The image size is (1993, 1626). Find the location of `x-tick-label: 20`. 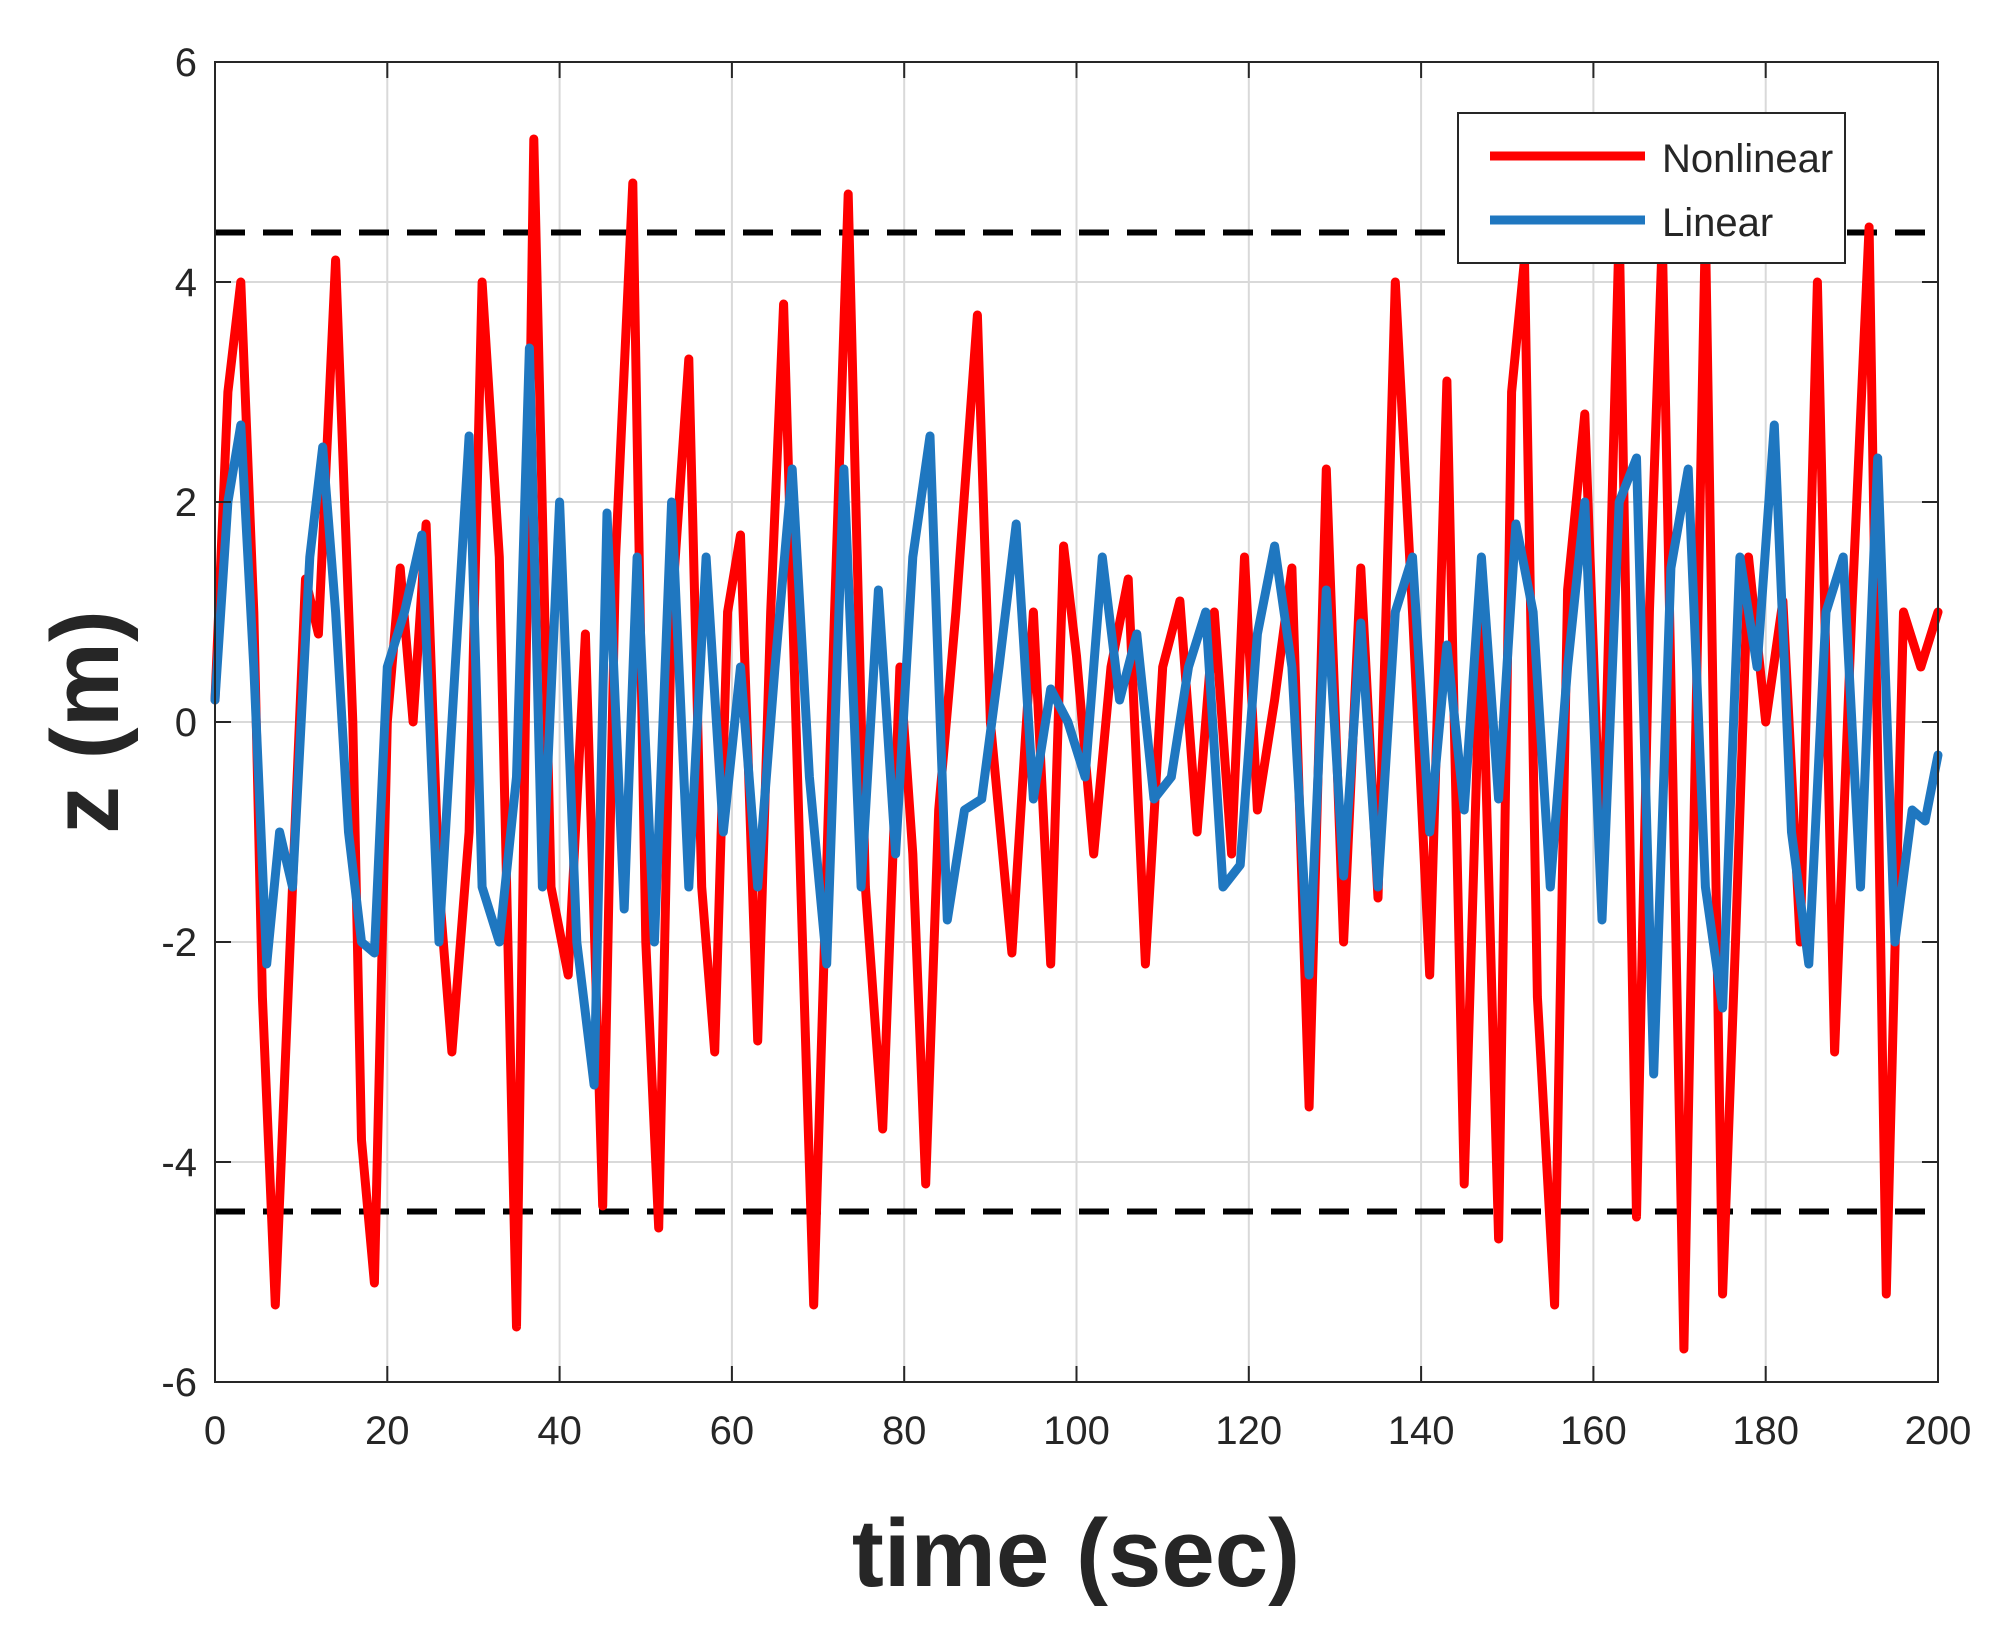

x-tick-label: 20 is located at coordinates (387, 1431).